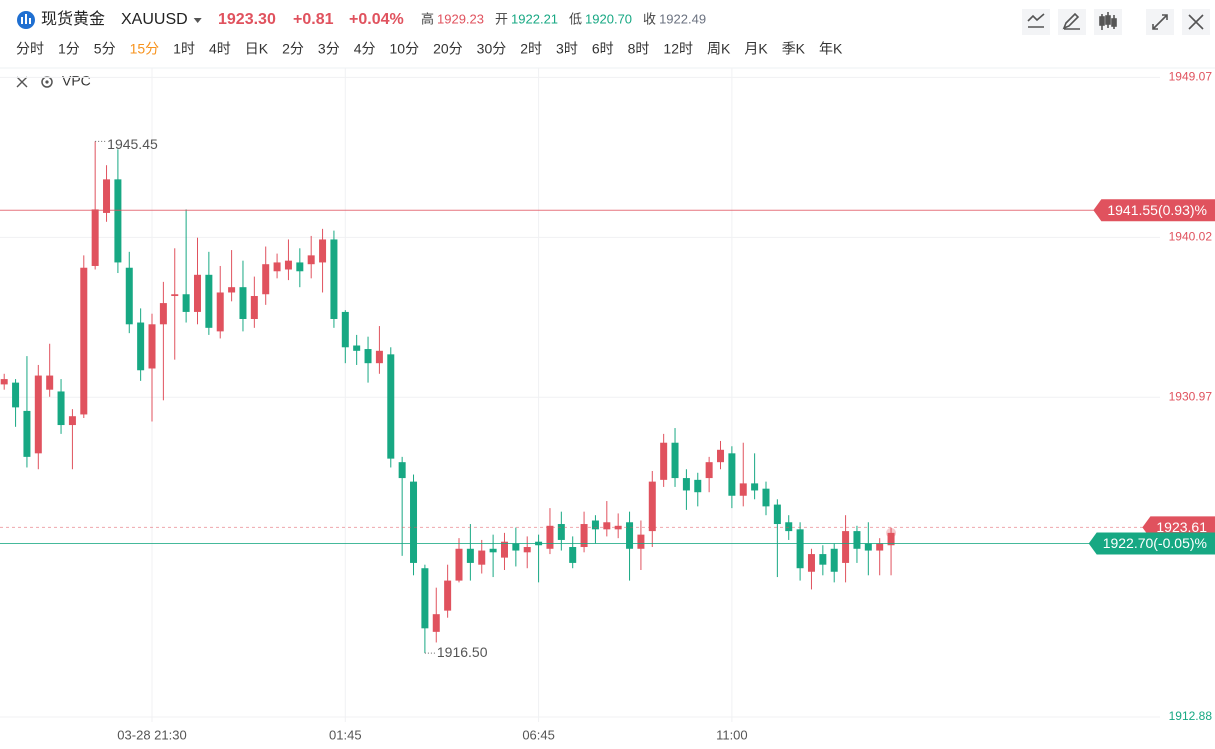  What do you see at coordinates (345, 734) in the screenshot?
I see `x-tick-label: 01:45` at bounding box center [345, 734].